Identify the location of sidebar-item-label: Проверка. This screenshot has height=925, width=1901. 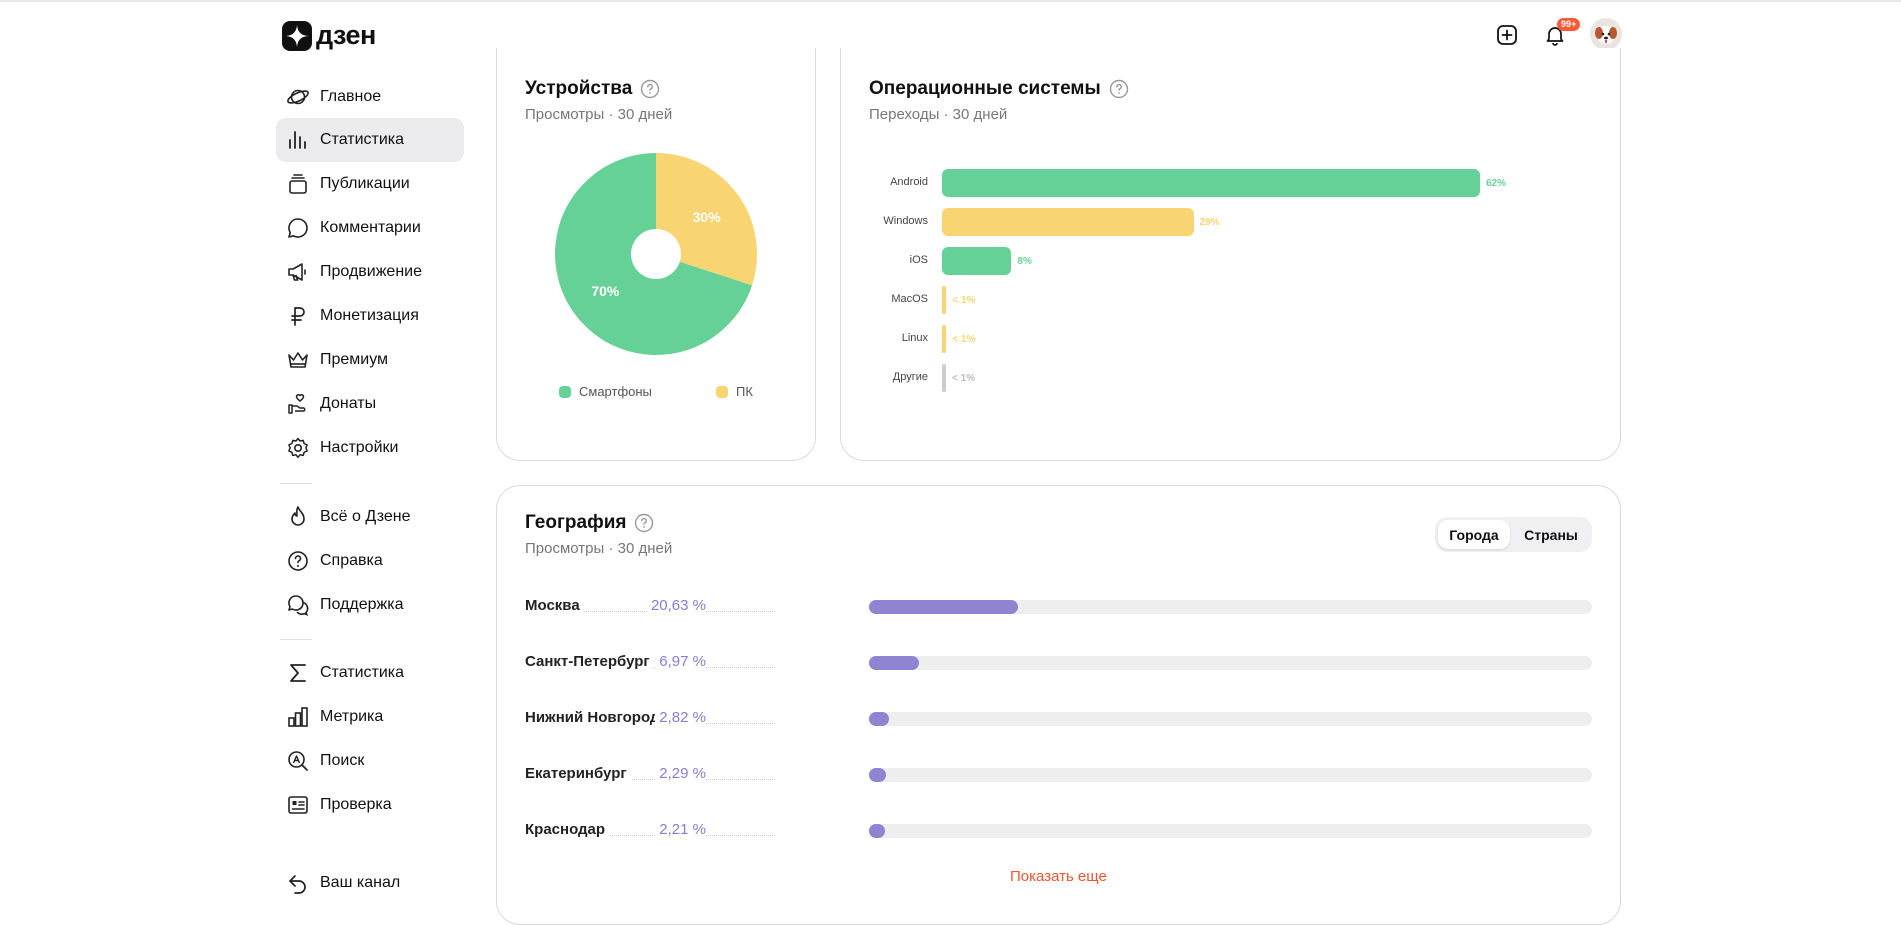
(356, 804).